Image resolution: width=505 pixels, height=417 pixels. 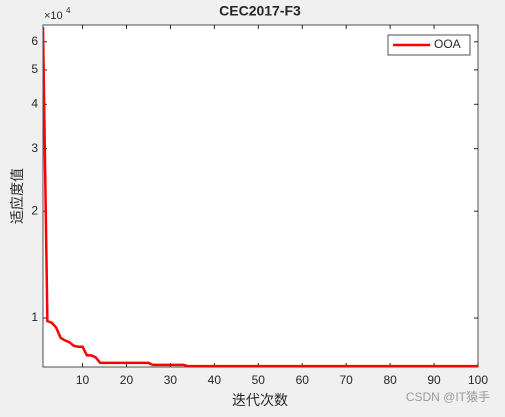 What do you see at coordinates (34, 148) in the screenshot?
I see `y-tick-label: 3` at bounding box center [34, 148].